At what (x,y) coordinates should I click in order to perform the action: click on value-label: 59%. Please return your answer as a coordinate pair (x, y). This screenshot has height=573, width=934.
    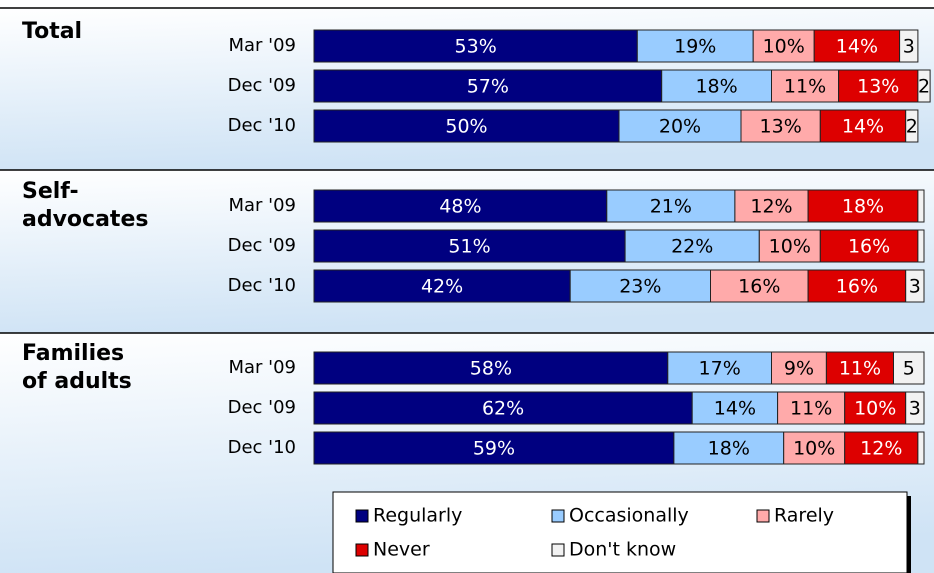
    Looking at the image, I should click on (494, 449).